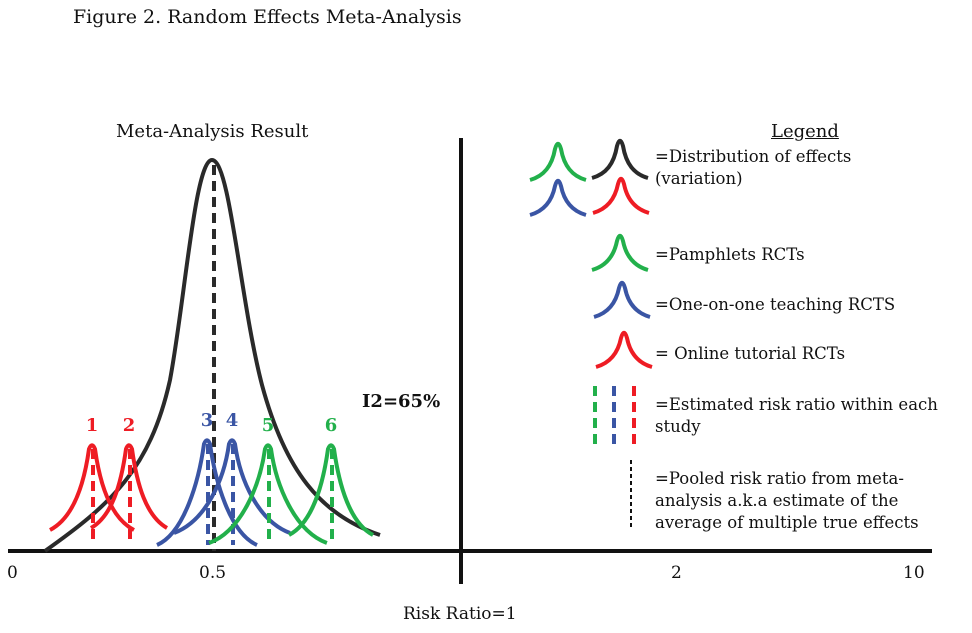  What do you see at coordinates (401, 401) in the screenshot?
I see `heterogeneity-label: I2=65%` at bounding box center [401, 401].